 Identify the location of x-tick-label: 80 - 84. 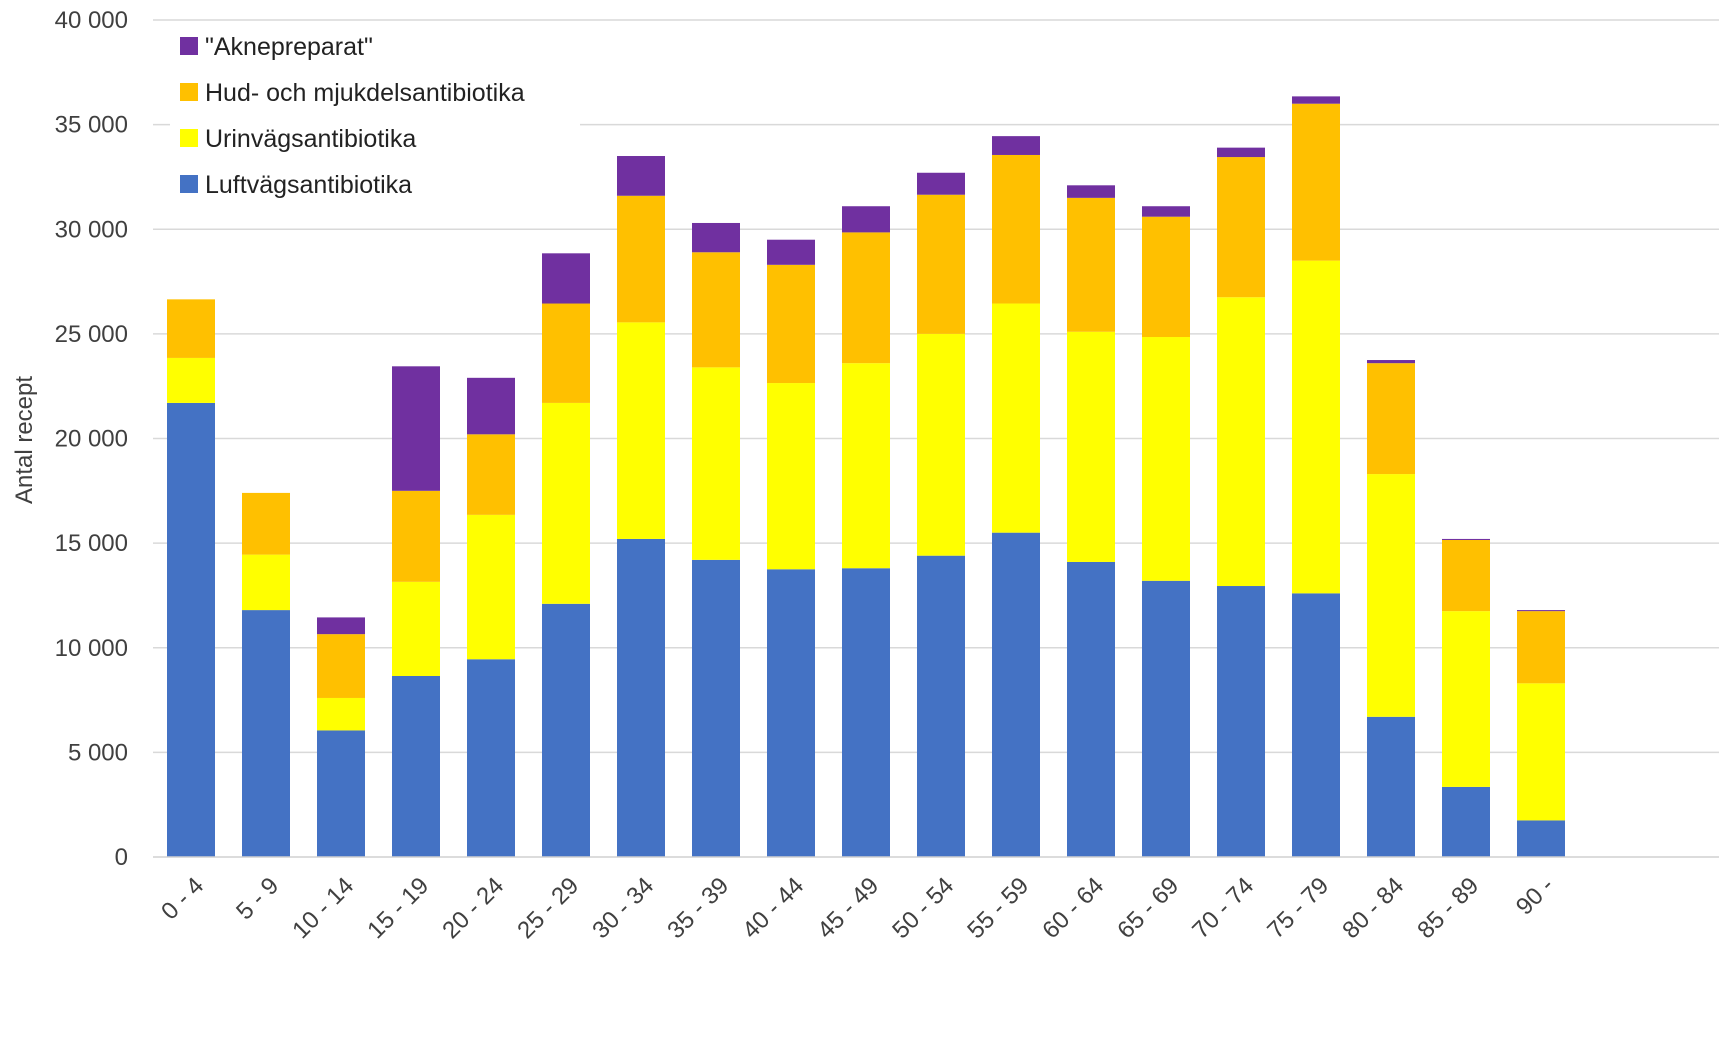
(1373, 908).